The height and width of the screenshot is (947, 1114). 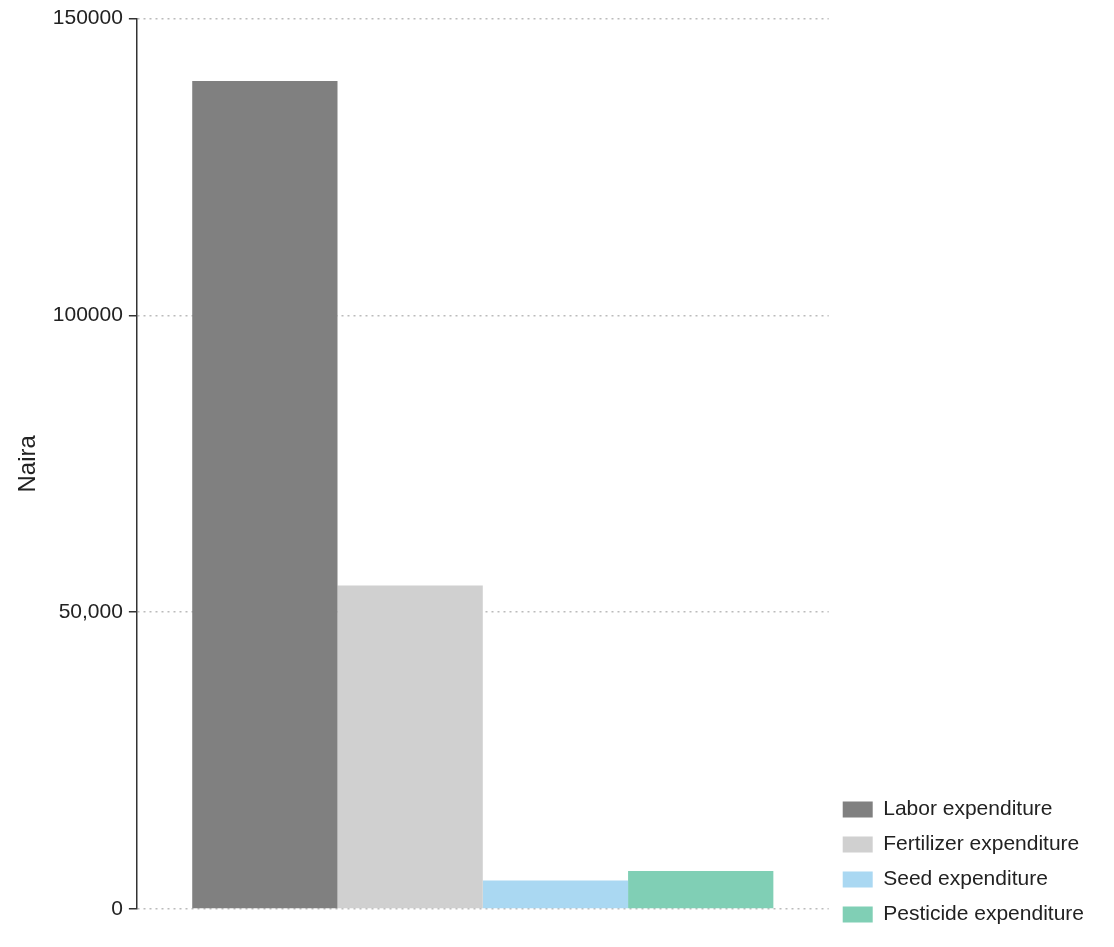 I want to click on legend-label: Seed expenditure, so click(x=965, y=878).